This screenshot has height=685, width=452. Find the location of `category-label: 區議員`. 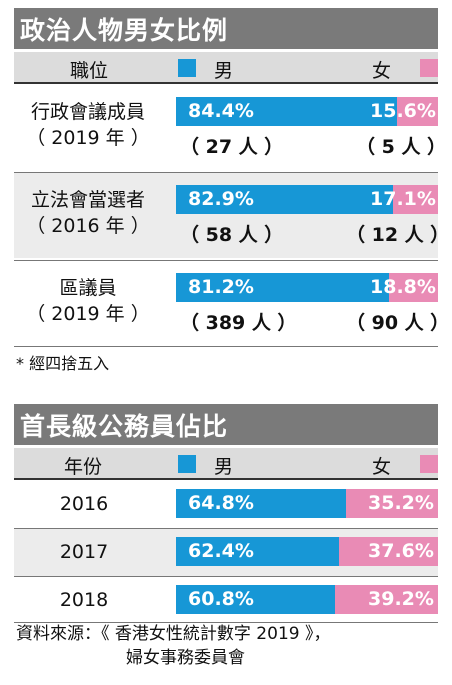

category-label: 區議員 is located at coordinates (88, 288).